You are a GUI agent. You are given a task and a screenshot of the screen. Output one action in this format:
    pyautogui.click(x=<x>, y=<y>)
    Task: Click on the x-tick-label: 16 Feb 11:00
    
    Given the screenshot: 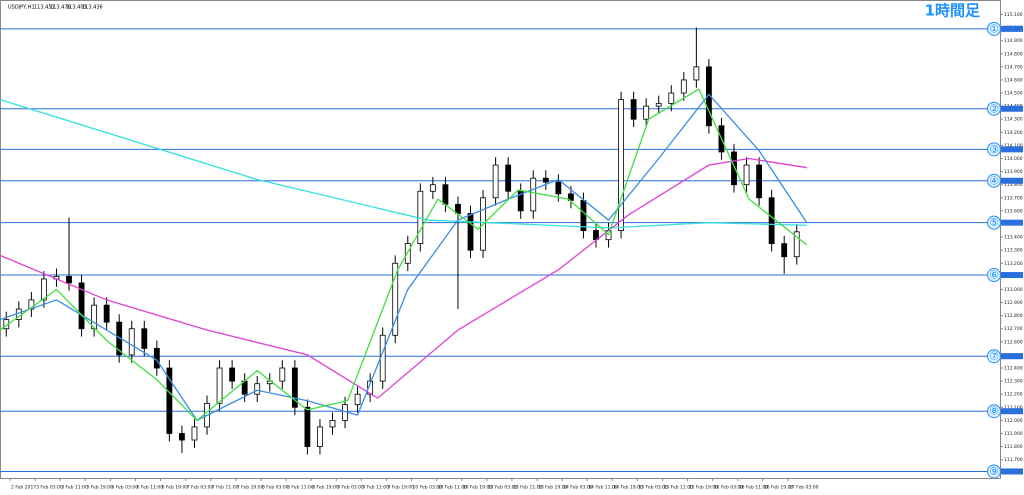 What is the action you would take?
    pyautogui.click(x=754, y=488)
    